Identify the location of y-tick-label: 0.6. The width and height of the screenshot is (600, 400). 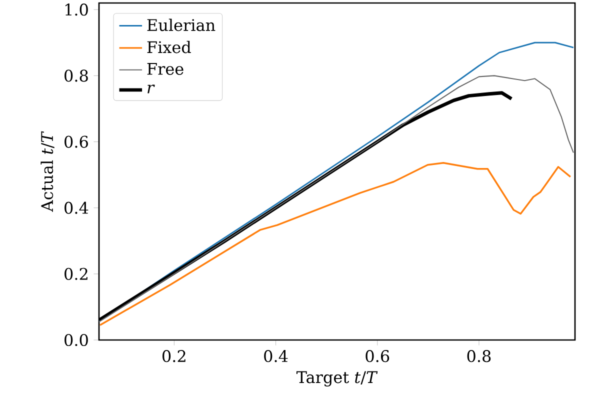
(76, 142).